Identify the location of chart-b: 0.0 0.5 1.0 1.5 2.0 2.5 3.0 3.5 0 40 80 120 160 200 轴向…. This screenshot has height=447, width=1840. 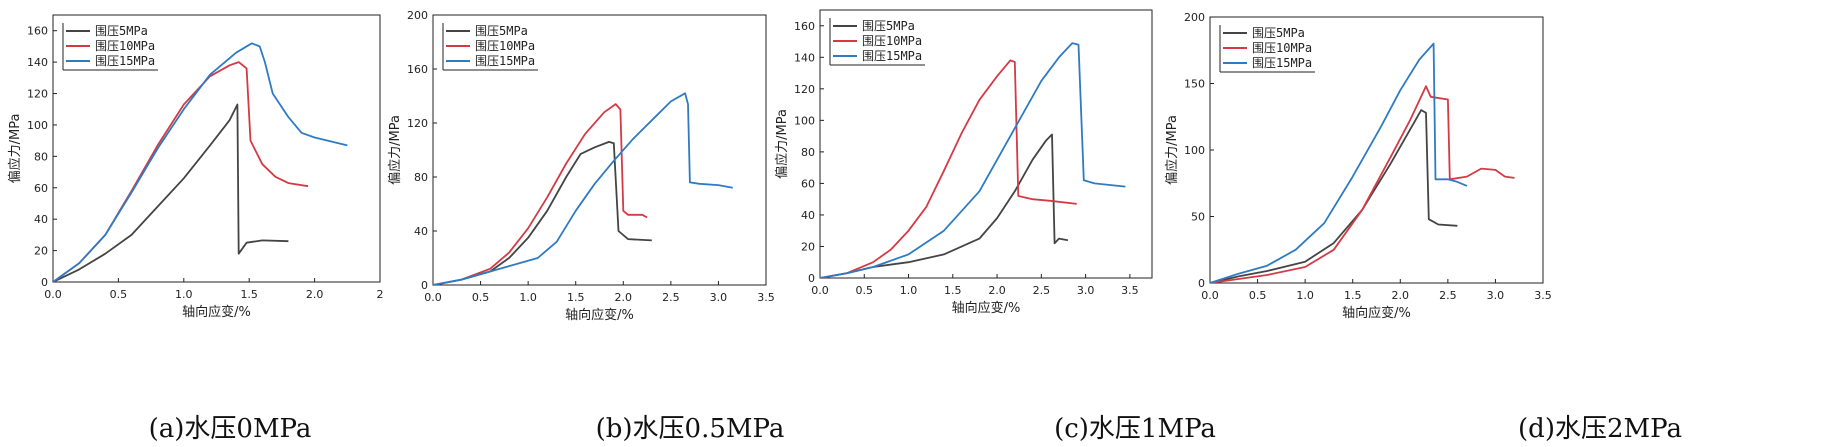
(581, 166).